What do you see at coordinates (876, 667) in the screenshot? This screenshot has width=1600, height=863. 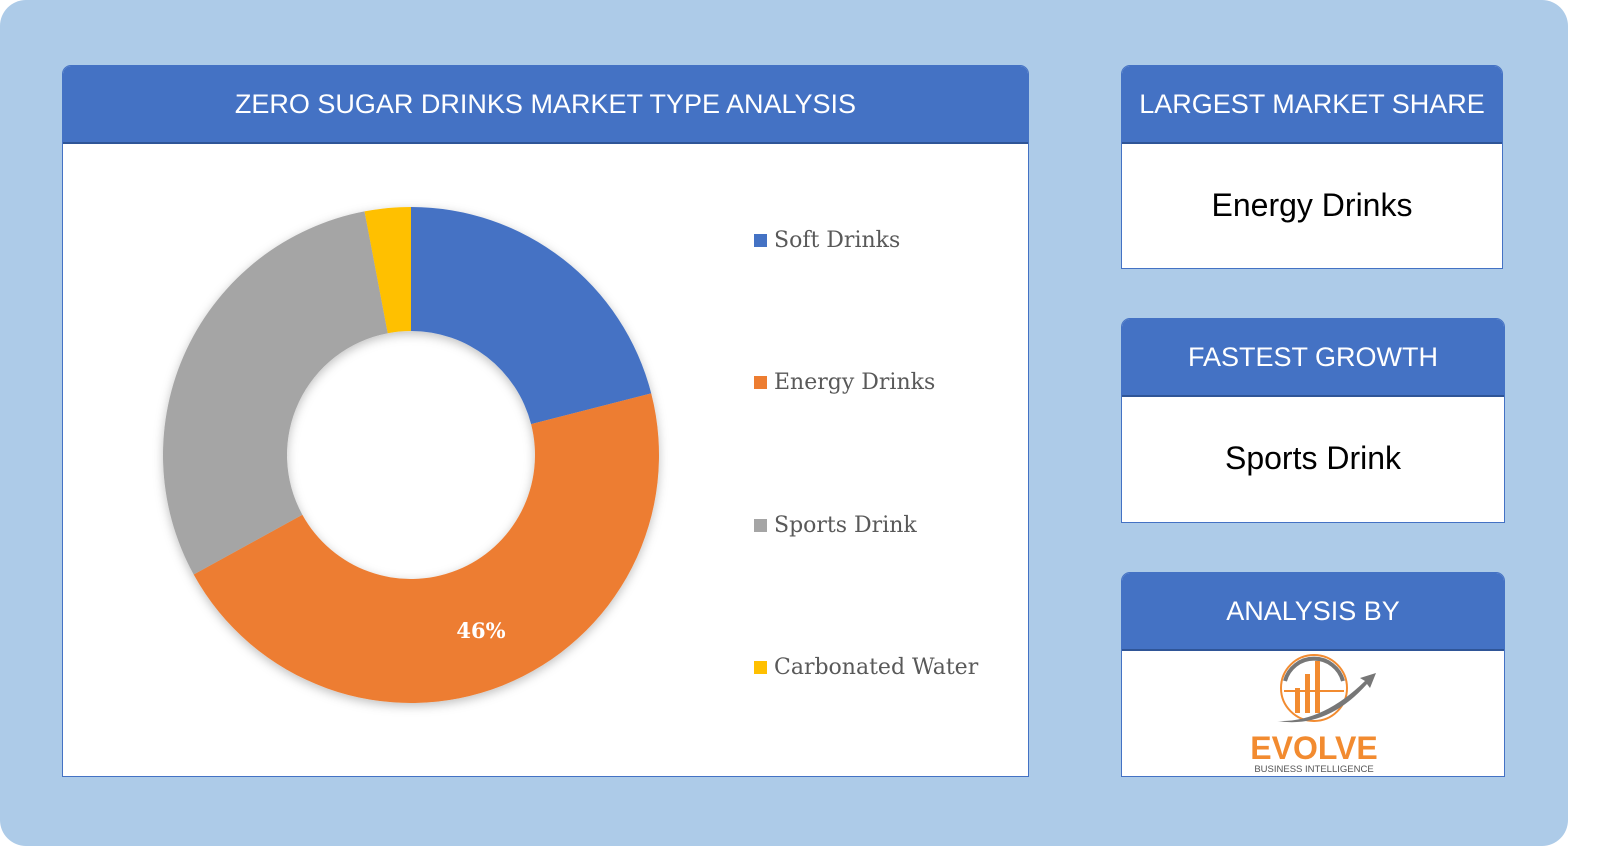 I see `legend-label: Carbonated Water` at bounding box center [876, 667].